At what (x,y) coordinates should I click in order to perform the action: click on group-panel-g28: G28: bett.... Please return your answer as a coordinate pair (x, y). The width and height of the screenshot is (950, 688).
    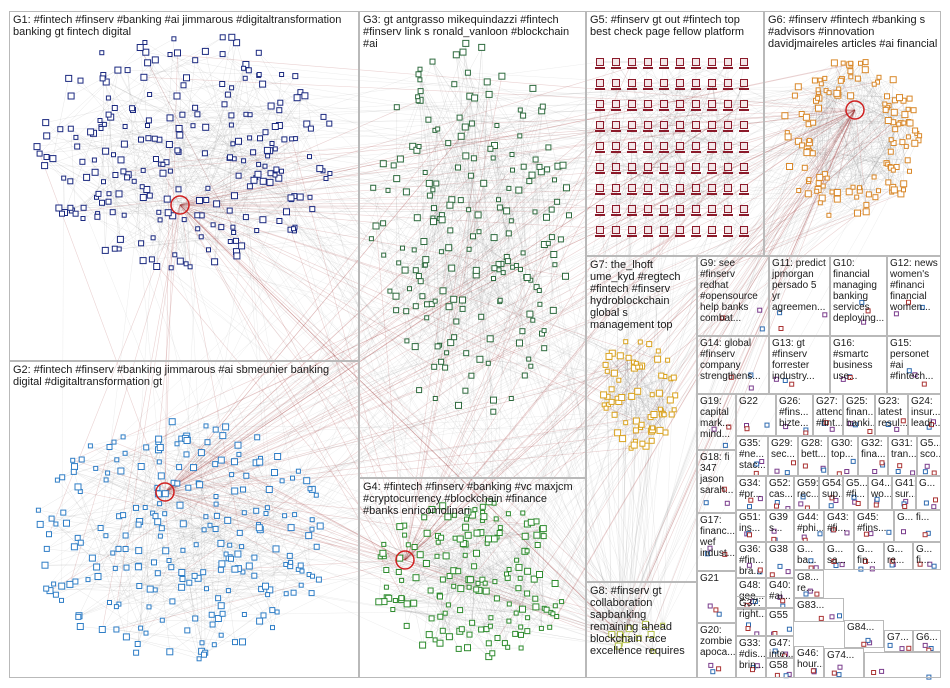
    Looking at the image, I should click on (813, 456).